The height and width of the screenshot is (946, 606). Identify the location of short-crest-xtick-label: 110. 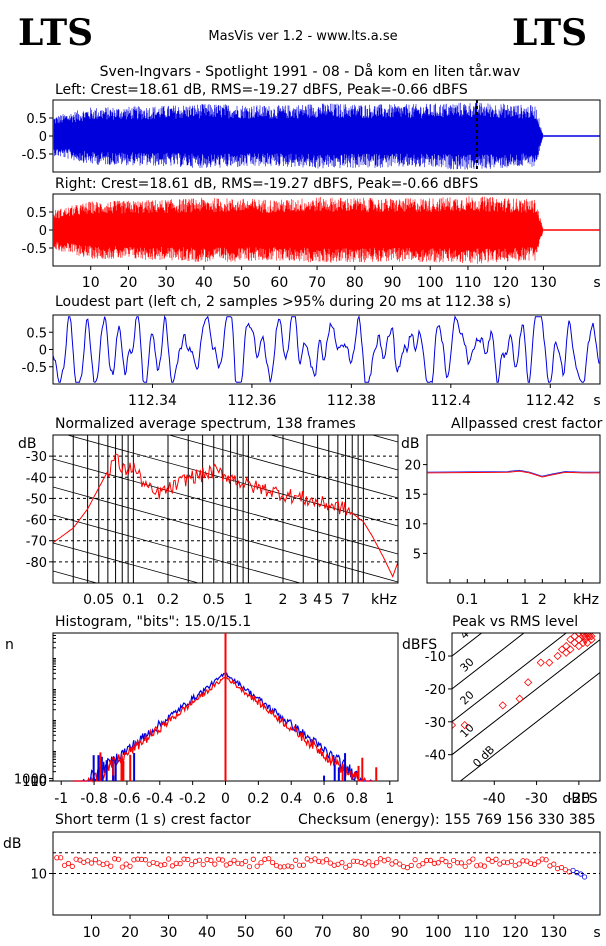
(476, 933).